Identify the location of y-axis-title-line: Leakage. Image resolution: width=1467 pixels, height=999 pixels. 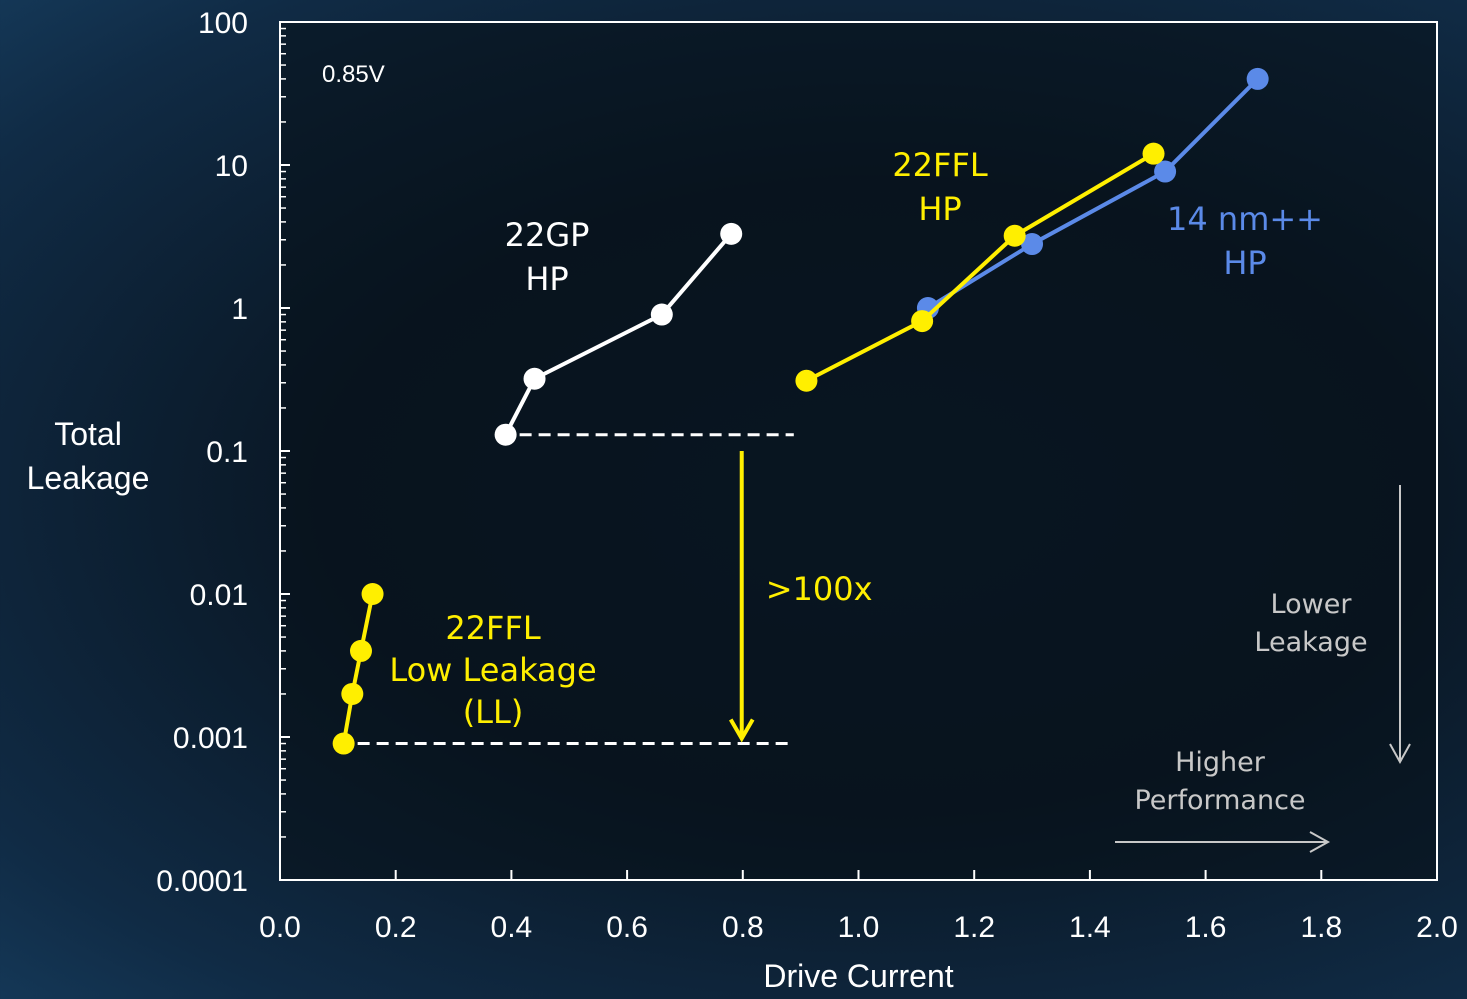
(88, 478).